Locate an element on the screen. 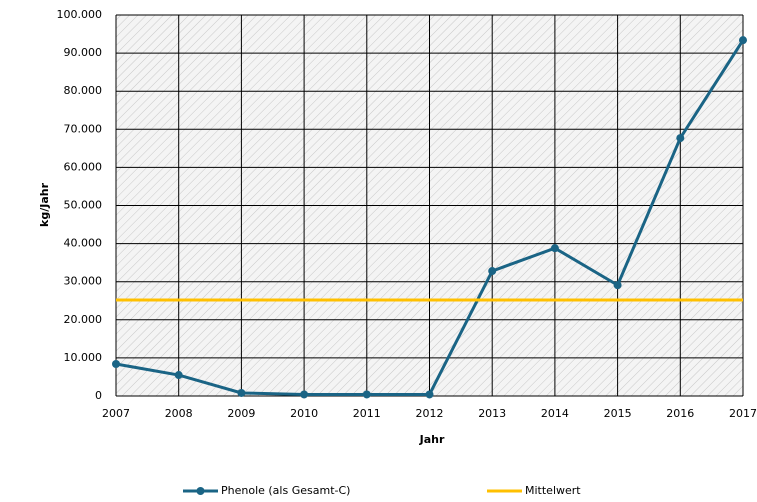 This screenshot has height=502, width=757. y-tick-label: 40.000 is located at coordinates (83, 243).